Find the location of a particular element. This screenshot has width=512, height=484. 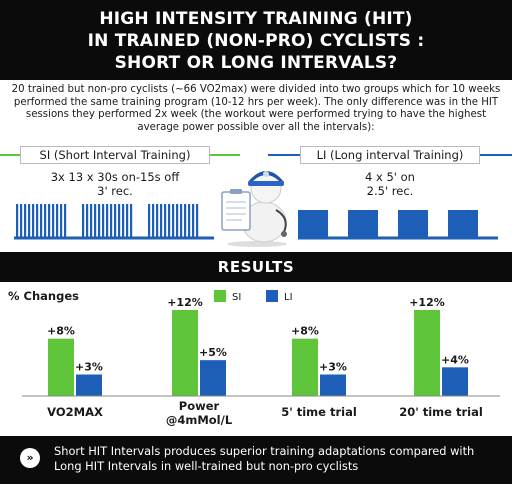

x-tick-label-0: VO2MAX is located at coordinates (75, 412).